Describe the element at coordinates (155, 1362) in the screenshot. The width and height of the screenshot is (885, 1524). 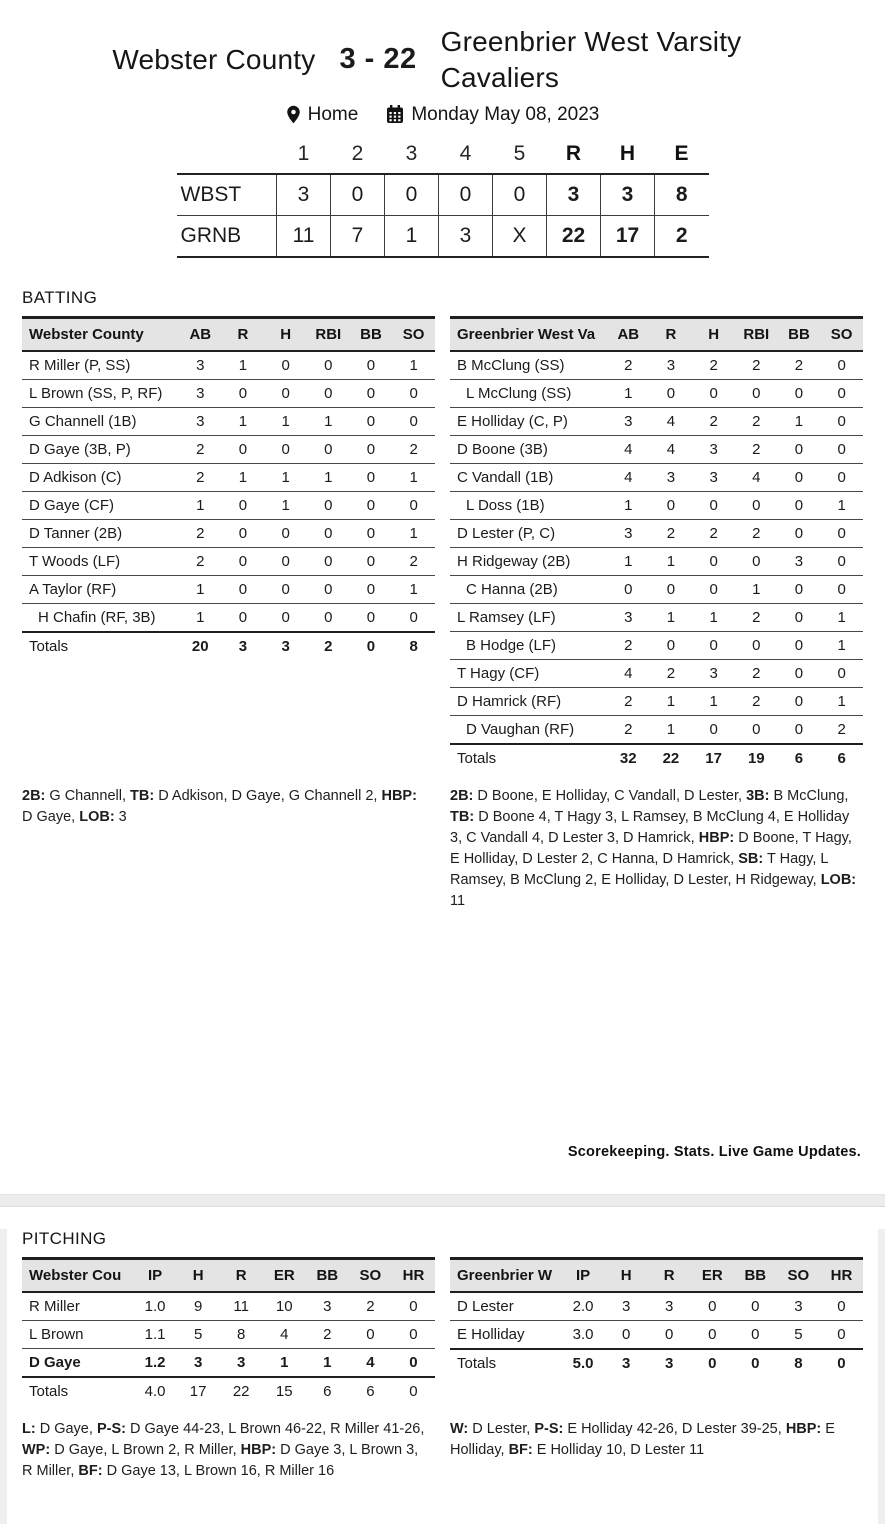
I see `stat-cell: 1.2` at that location.